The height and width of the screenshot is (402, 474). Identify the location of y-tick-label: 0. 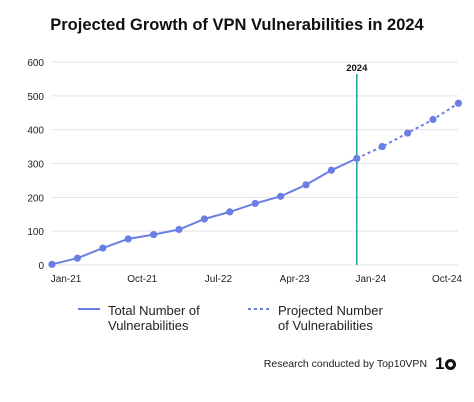
(41, 266).